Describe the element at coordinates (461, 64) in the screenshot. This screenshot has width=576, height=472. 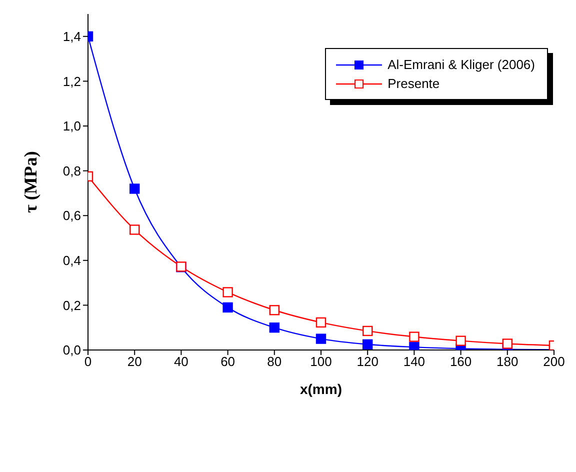
I see `legend-label: Al-Emrani & Kliger (2006)` at that location.